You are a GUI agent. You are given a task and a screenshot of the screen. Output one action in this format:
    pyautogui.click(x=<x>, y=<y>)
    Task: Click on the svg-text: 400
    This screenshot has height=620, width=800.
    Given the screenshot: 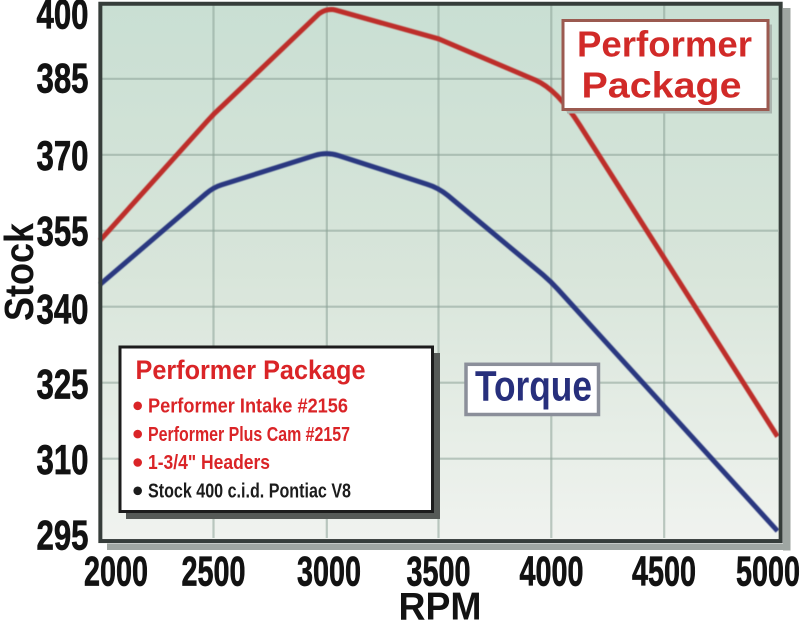 What is the action you would take?
    pyautogui.click(x=63, y=19)
    